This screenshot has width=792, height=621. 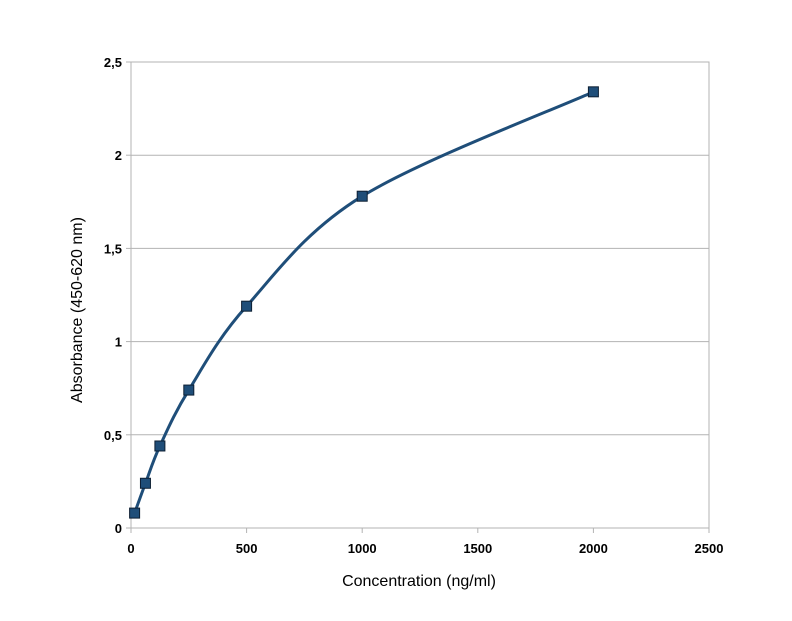 I want to click on x-tick-label: 500, so click(x=247, y=548).